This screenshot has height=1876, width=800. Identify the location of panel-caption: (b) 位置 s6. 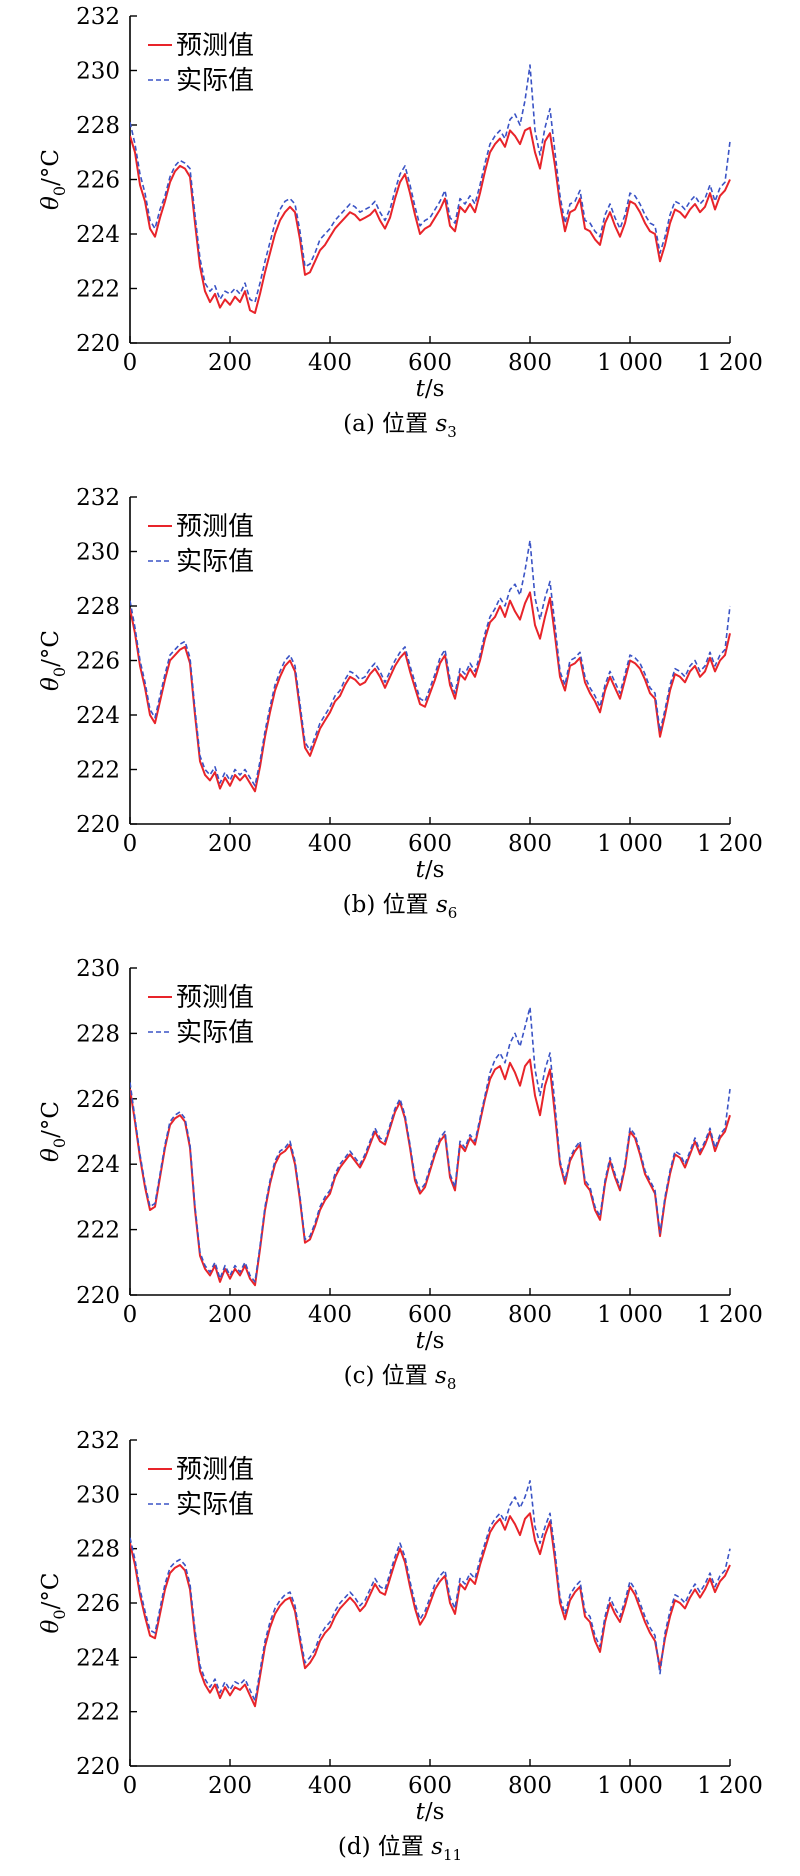
(400, 907).